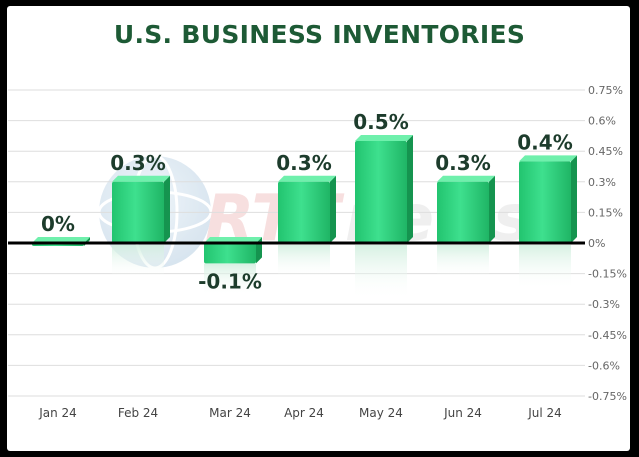 The image size is (639, 457). I want to click on y-tick-label: -0.6%, so click(604, 365).